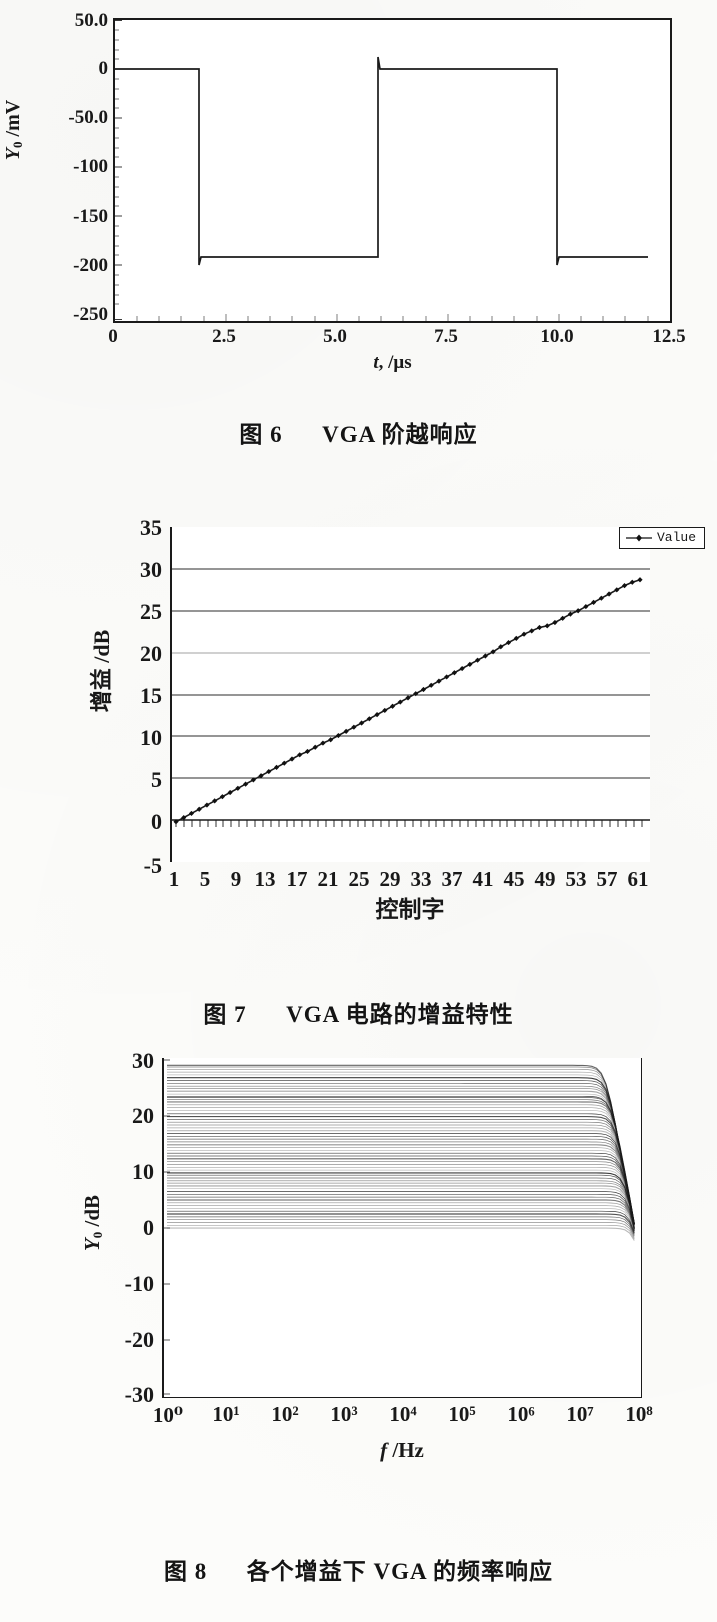 This screenshot has width=717, height=1622. What do you see at coordinates (452, 879) in the screenshot?
I see `fig7-xtick-37: 37` at bounding box center [452, 879].